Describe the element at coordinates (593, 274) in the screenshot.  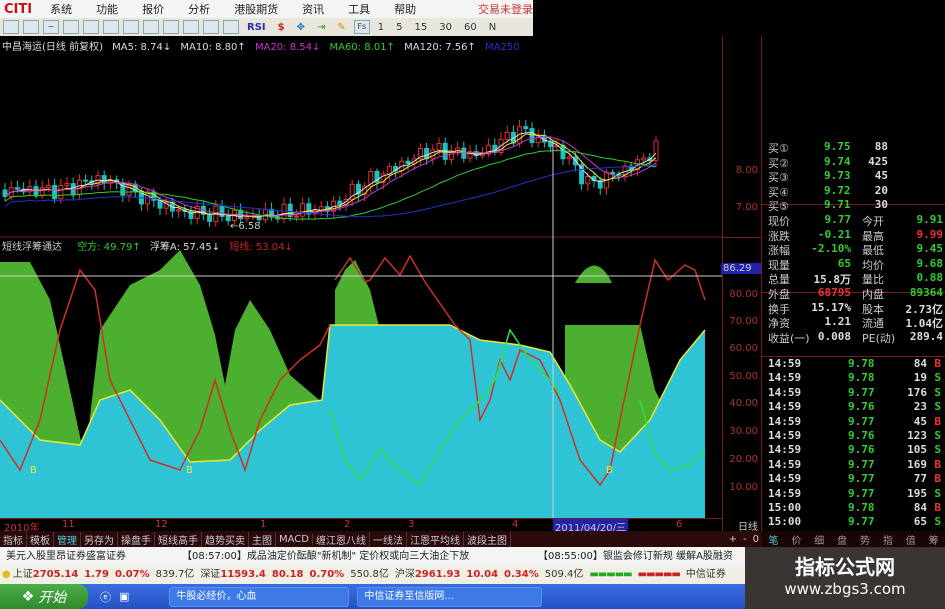
I see `green-hump` at that location.